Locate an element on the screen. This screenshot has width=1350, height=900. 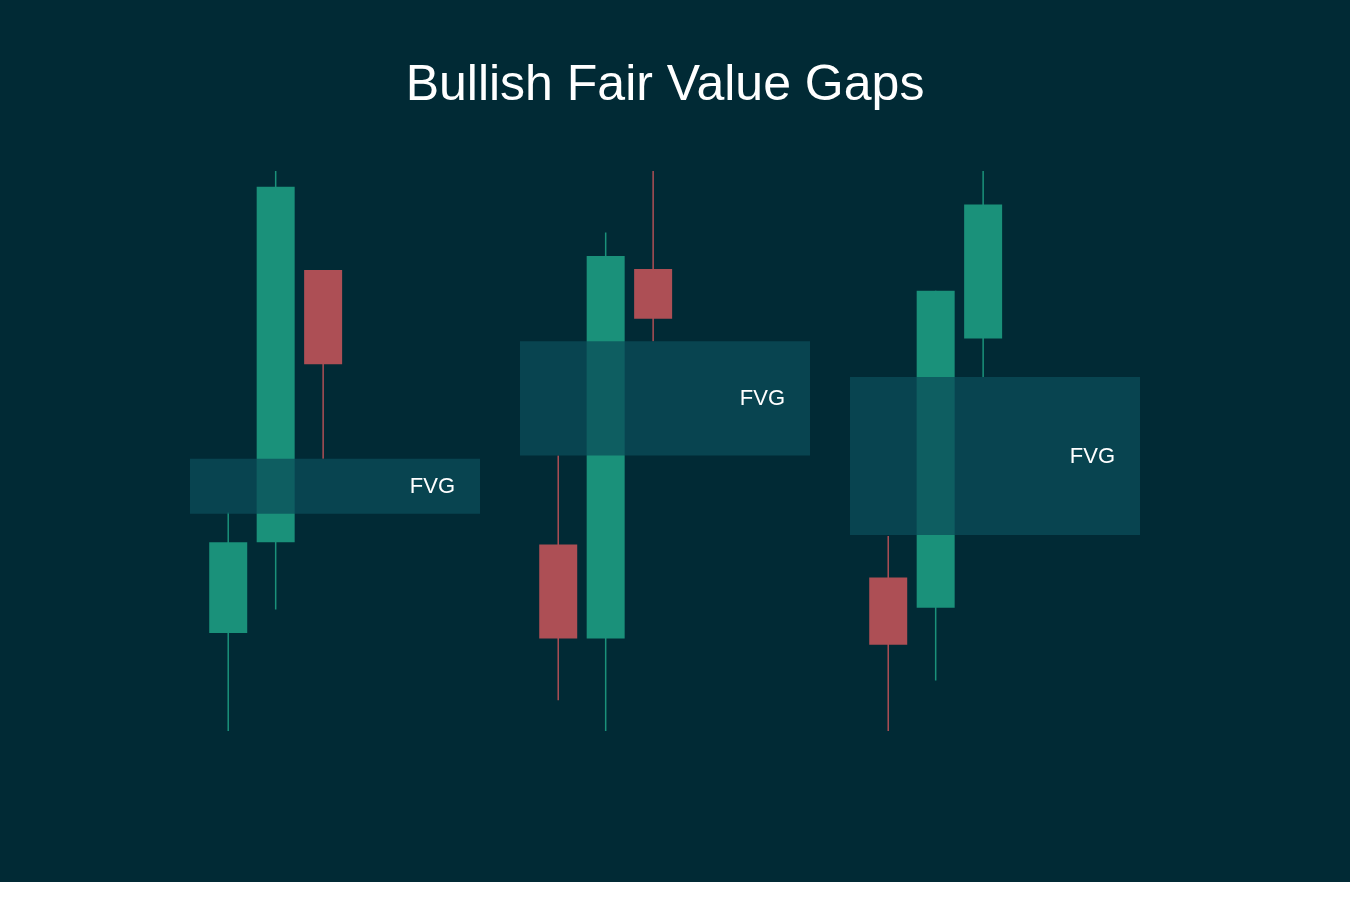
chart-title: Bullish Fair Value Gaps is located at coordinates (665, 83).